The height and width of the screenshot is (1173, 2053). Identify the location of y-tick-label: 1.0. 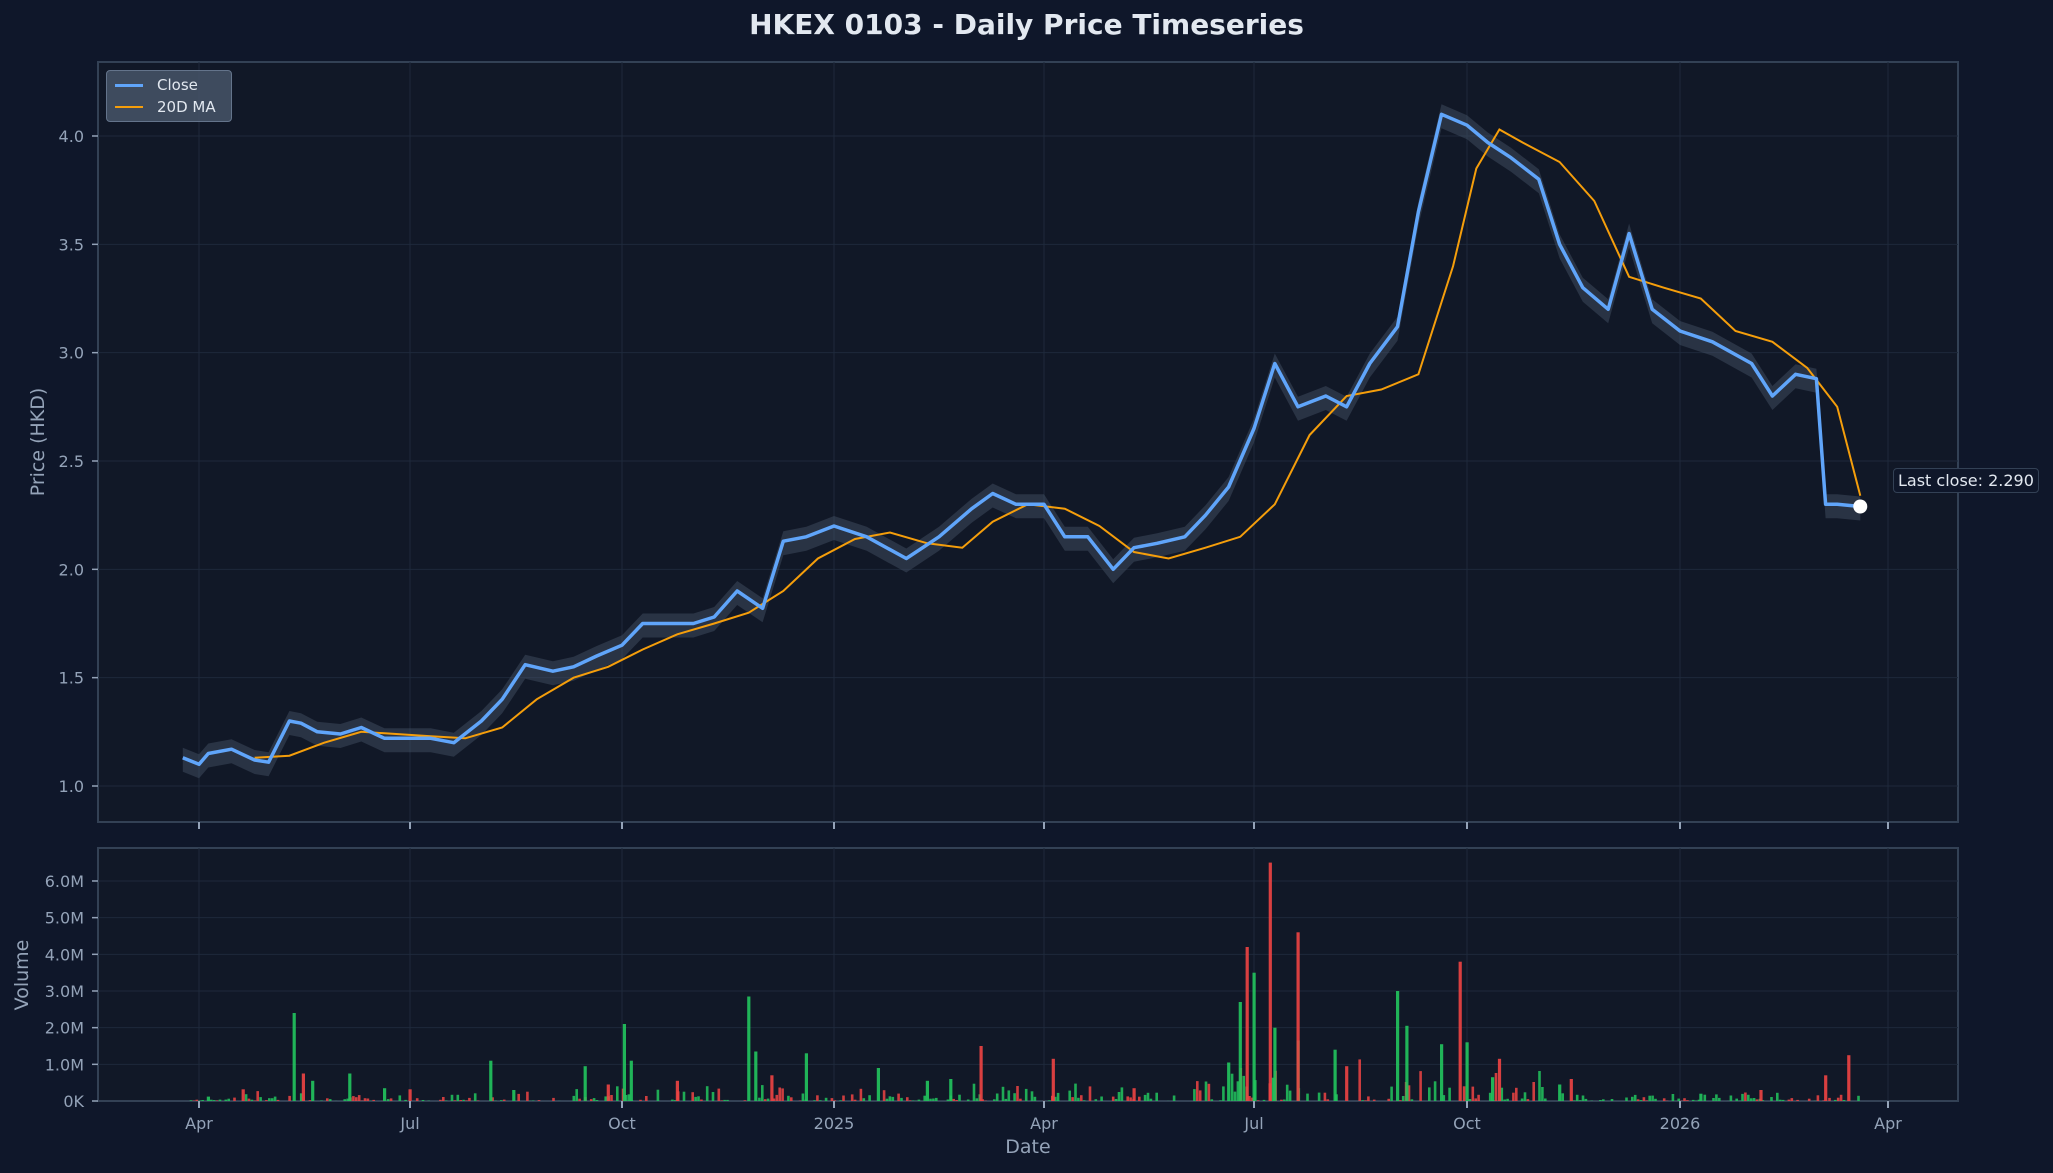
(71, 786).